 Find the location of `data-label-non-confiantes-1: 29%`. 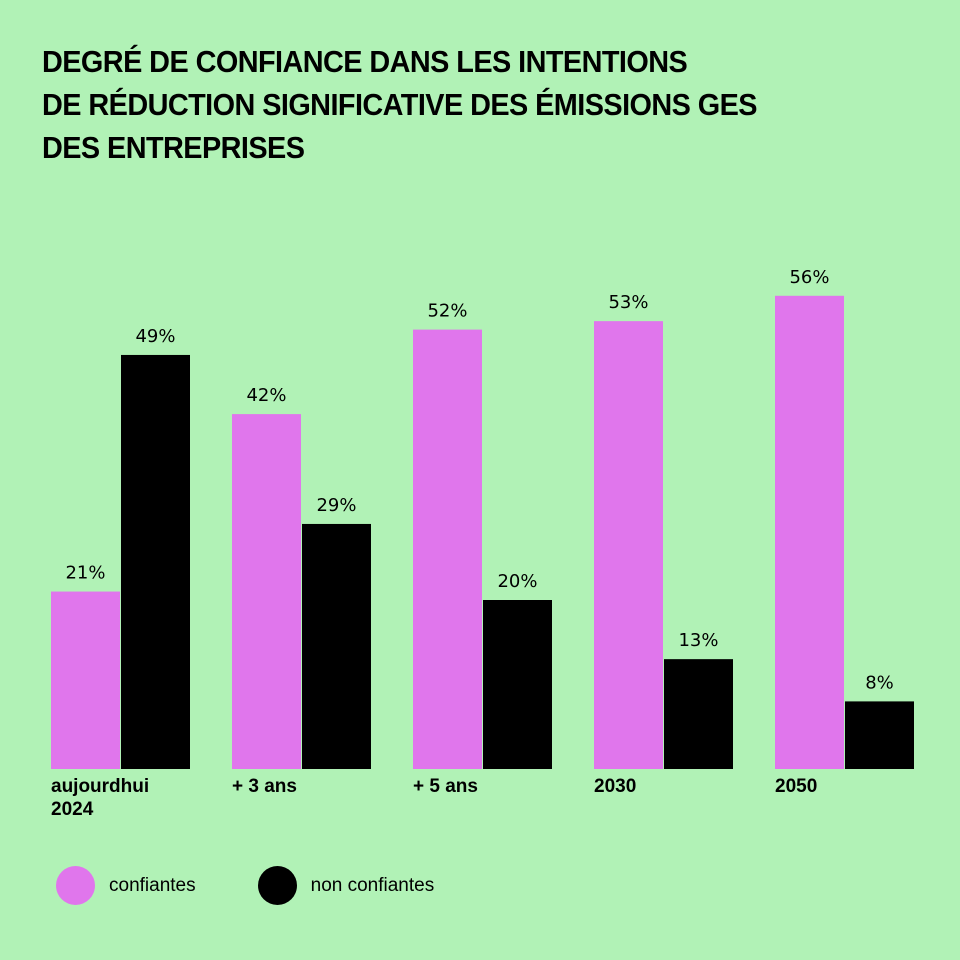

data-label-non-confiantes-1: 29% is located at coordinates (336, 505).